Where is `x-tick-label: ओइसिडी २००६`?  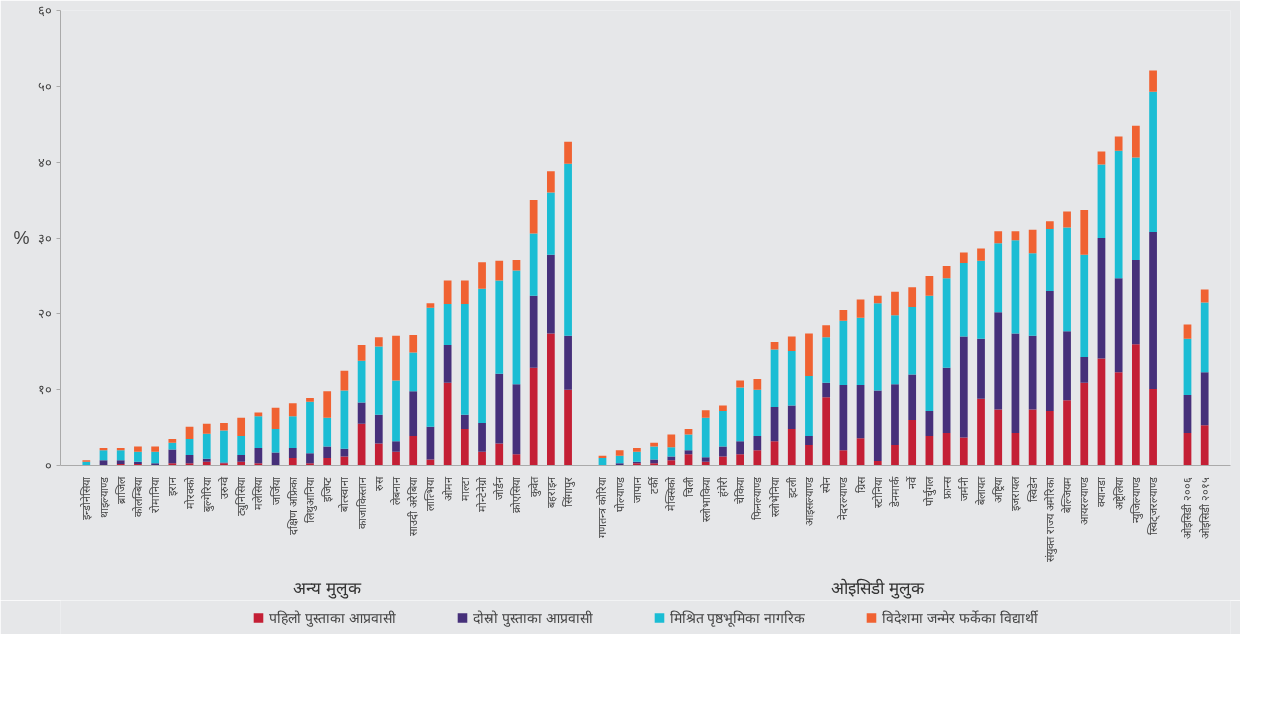
x-tick-label: ओइसिडी २००६ is located at coordinates (1187, 507).